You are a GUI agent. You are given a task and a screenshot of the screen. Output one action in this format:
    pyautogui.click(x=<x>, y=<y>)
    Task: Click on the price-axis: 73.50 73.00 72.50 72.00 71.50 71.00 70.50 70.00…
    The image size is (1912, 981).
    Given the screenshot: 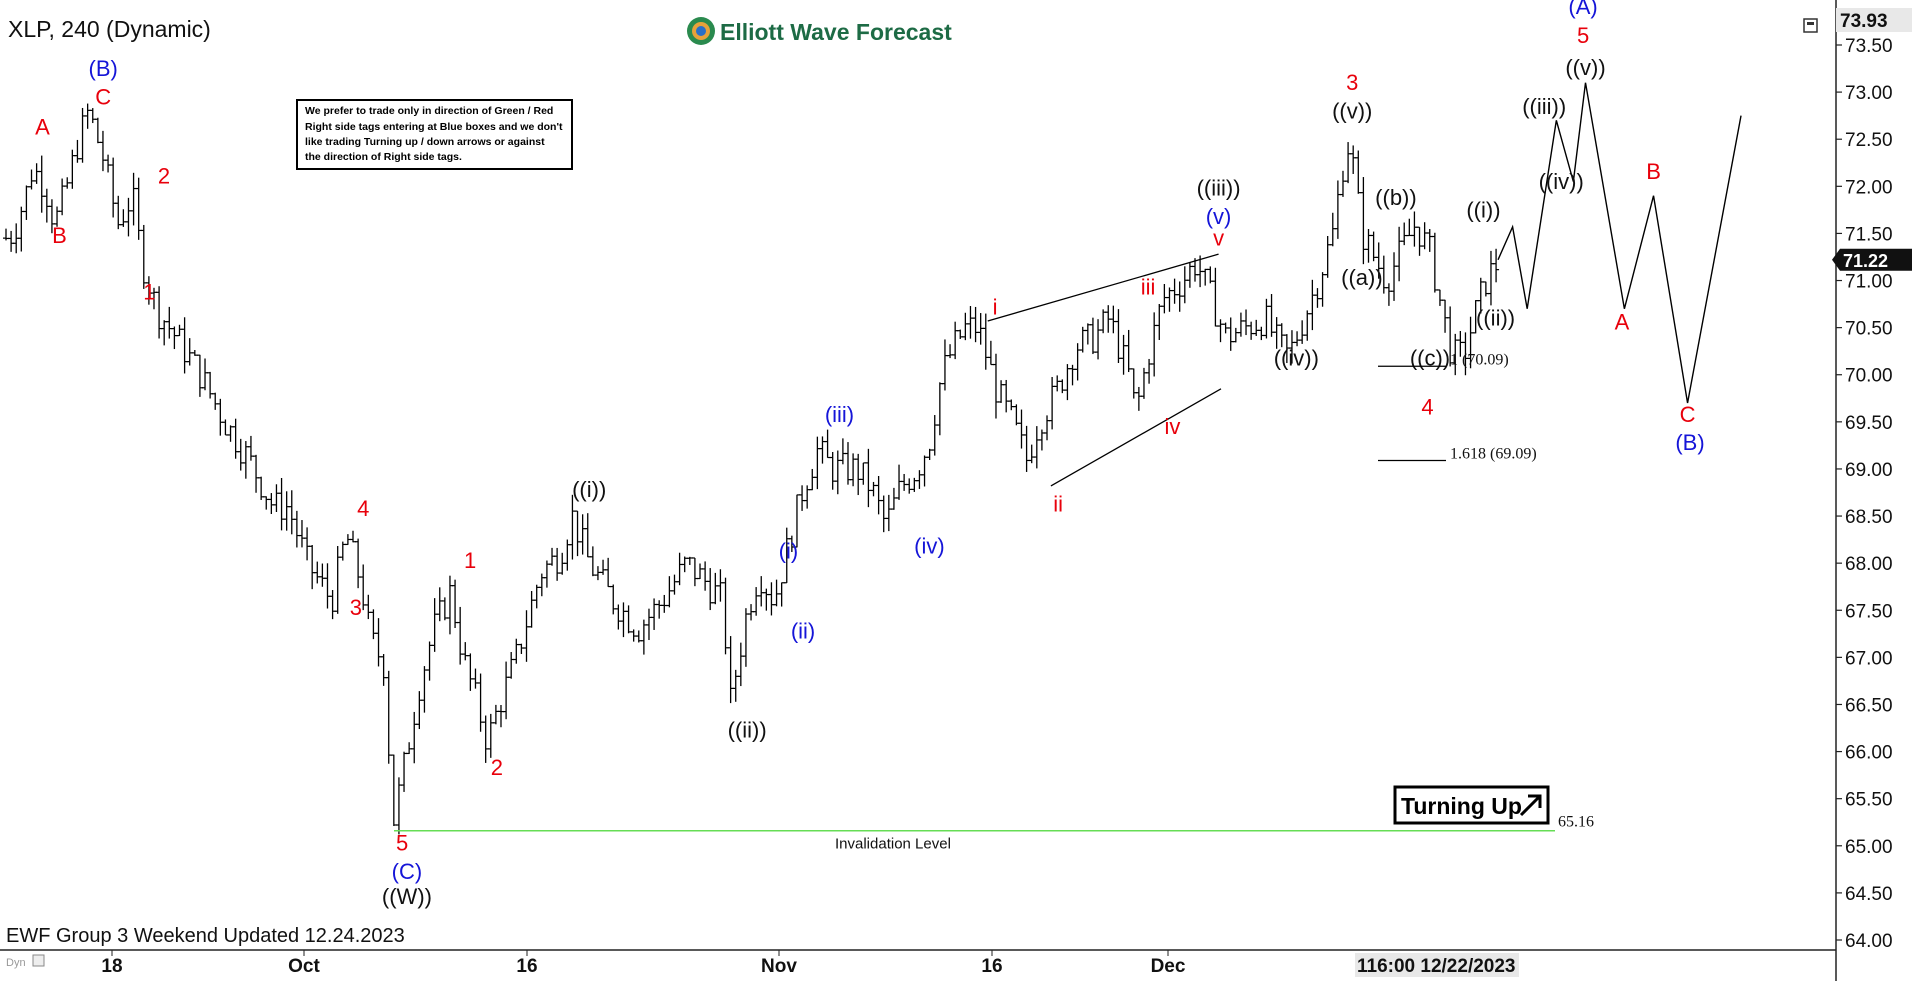 What is the action you would take?
    pyautogui.click(x=1864, y=494)
    